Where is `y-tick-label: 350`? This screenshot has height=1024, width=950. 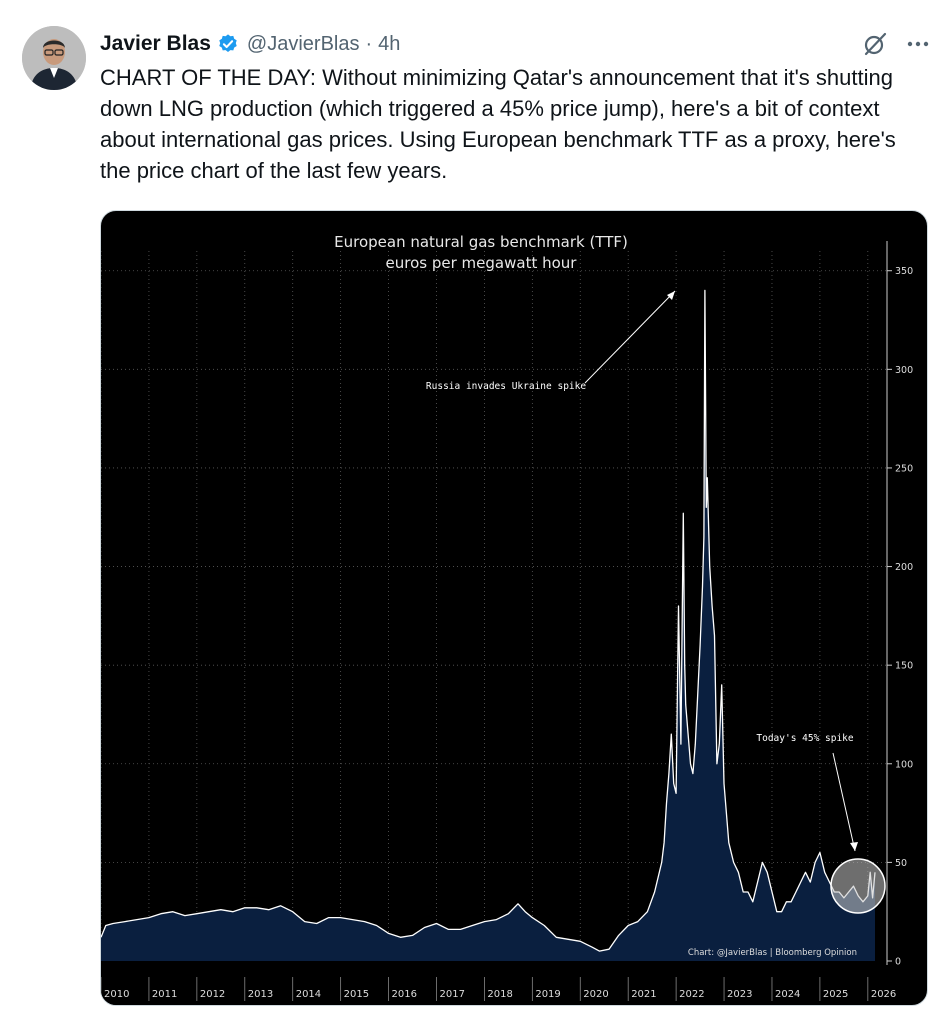 y-tick-label: 350 is located at coordinates (904, 271).